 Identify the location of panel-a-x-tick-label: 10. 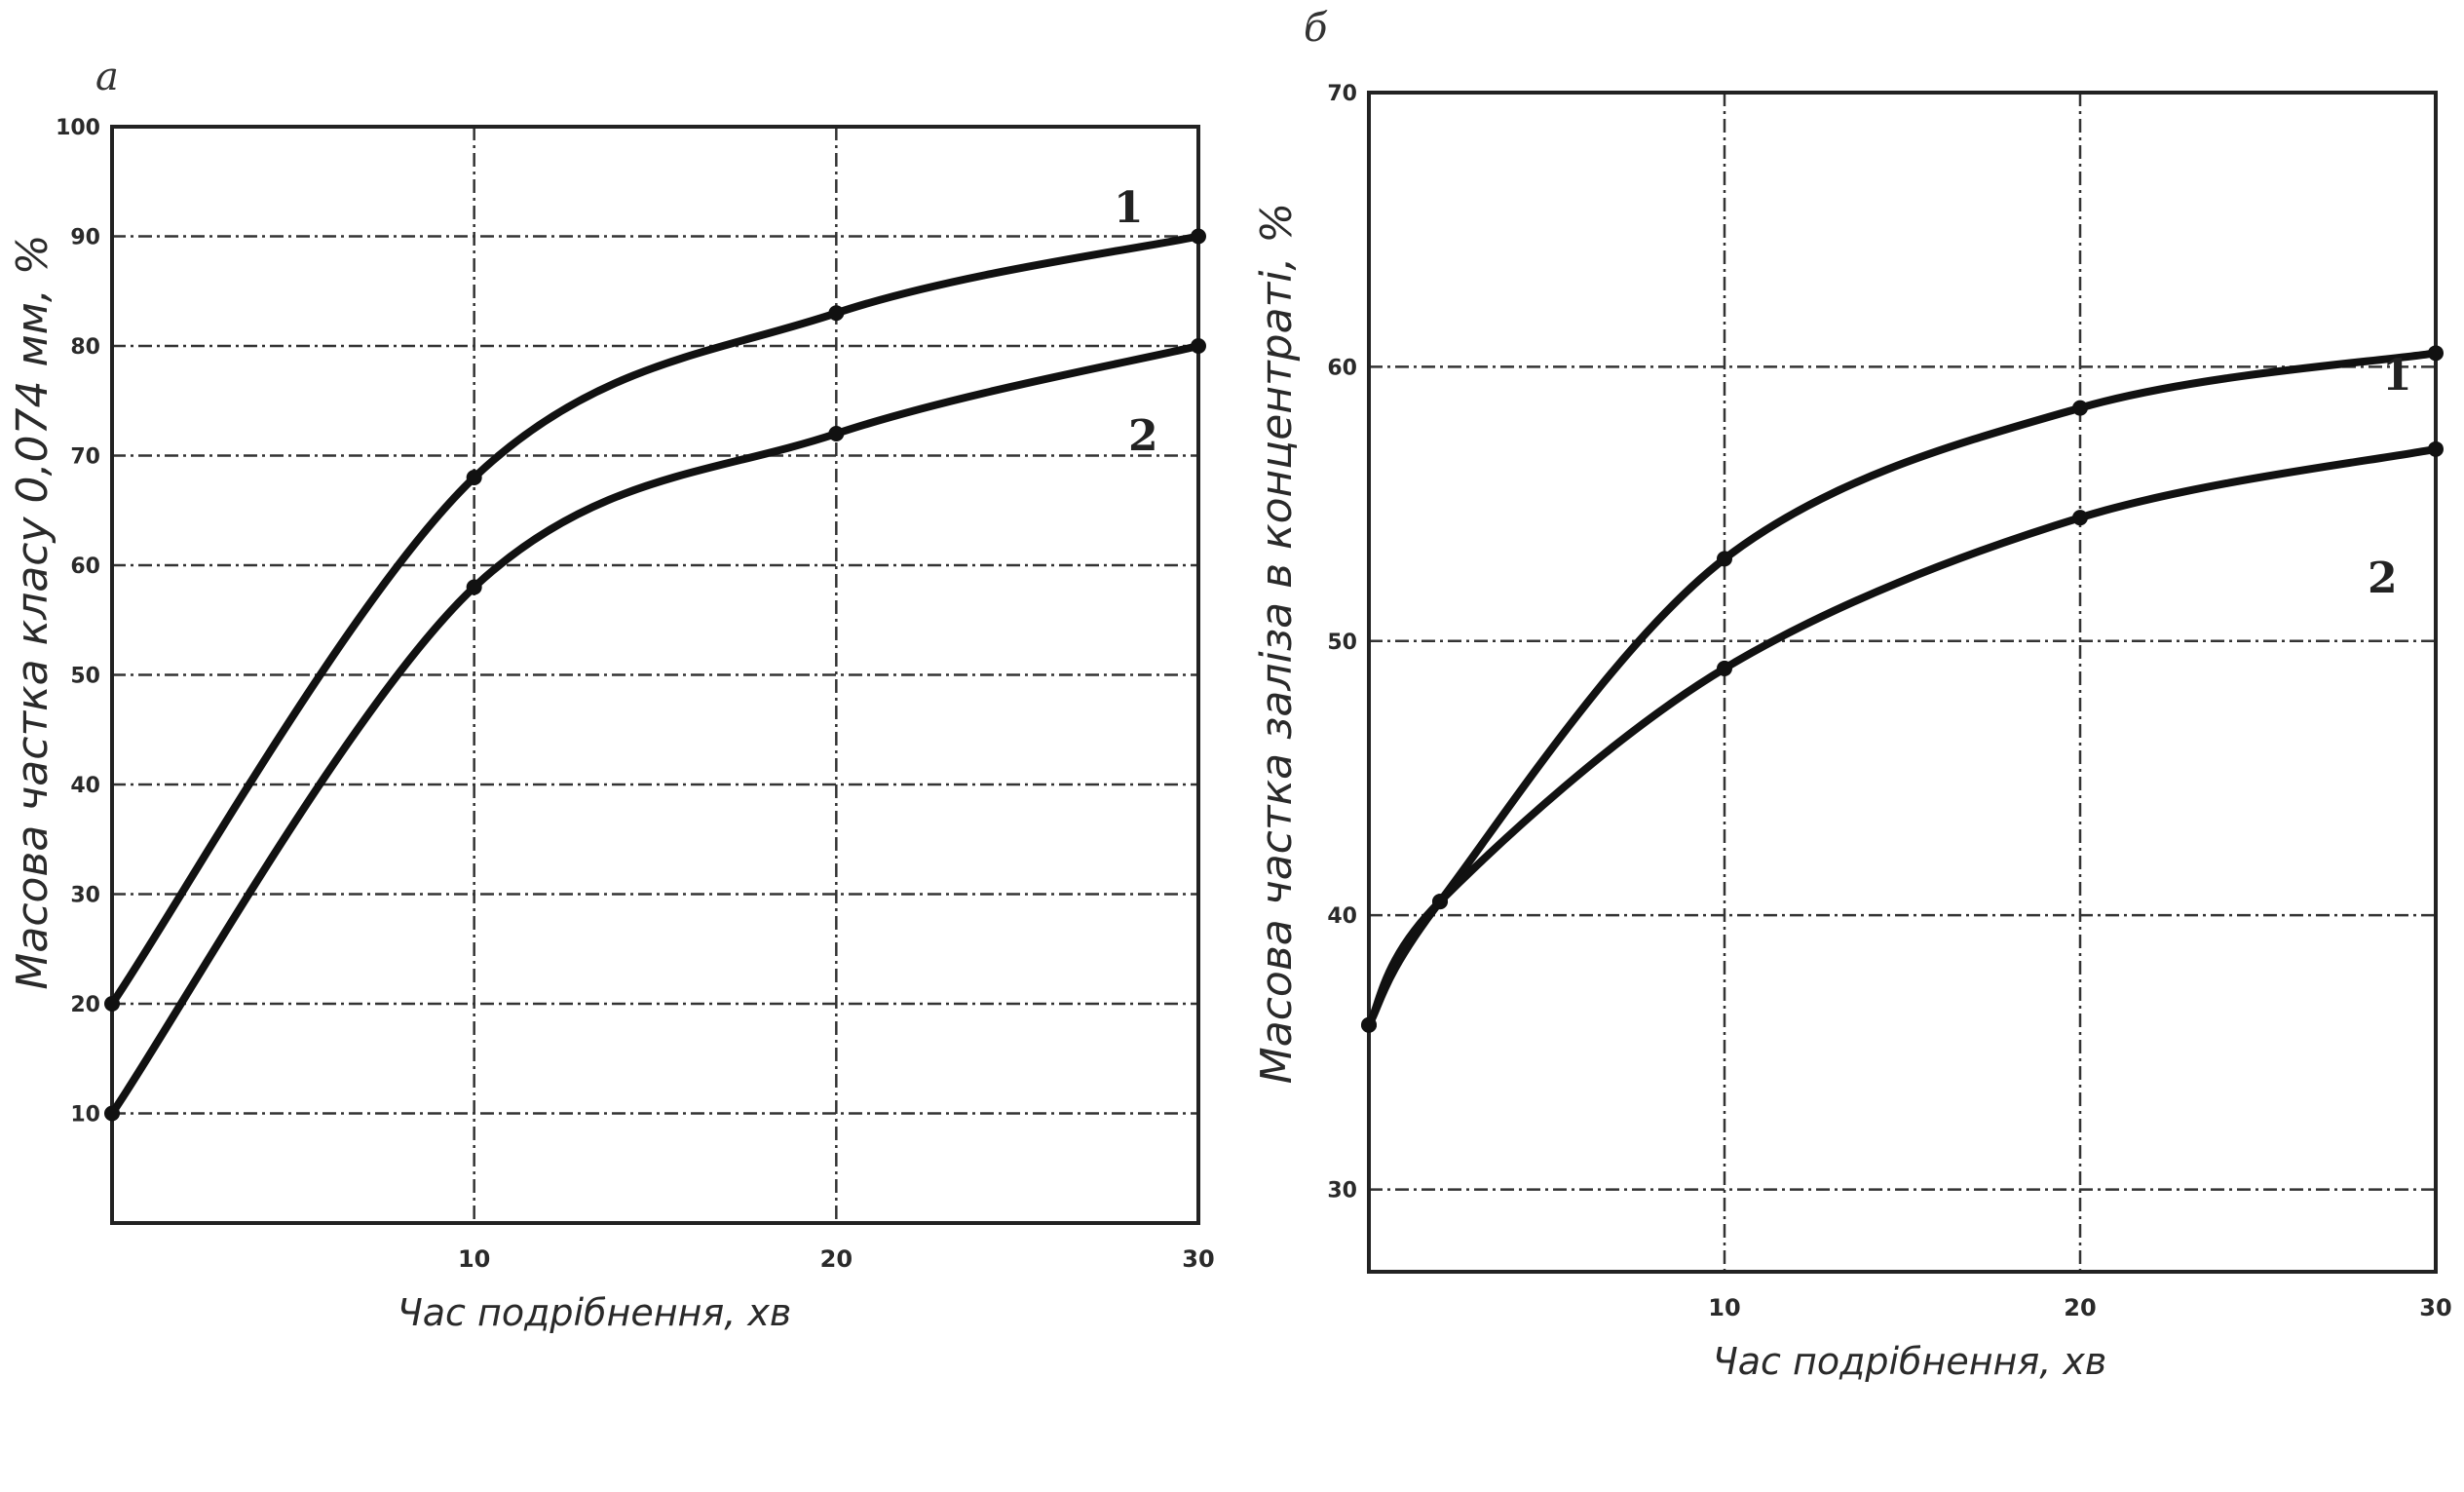
(474, 1259).